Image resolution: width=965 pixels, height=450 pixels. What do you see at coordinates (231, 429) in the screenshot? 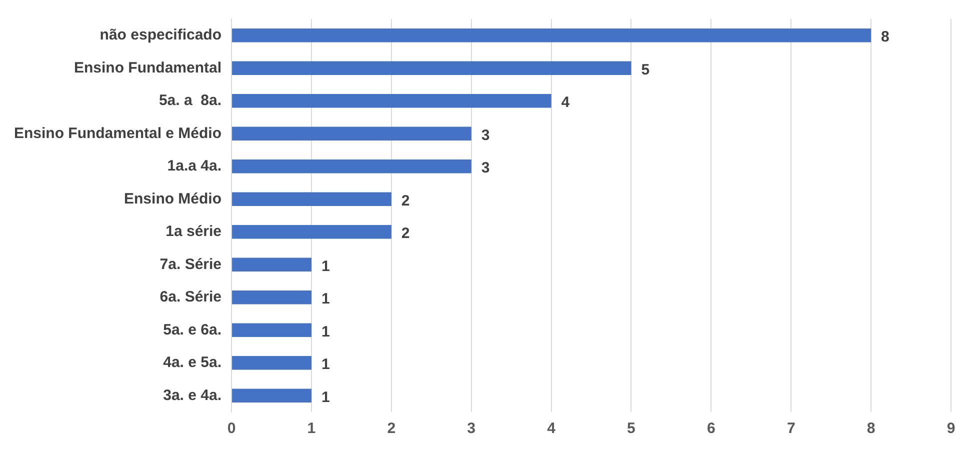
I see `x-tick-label: 0` at bounding box center [231, 429].